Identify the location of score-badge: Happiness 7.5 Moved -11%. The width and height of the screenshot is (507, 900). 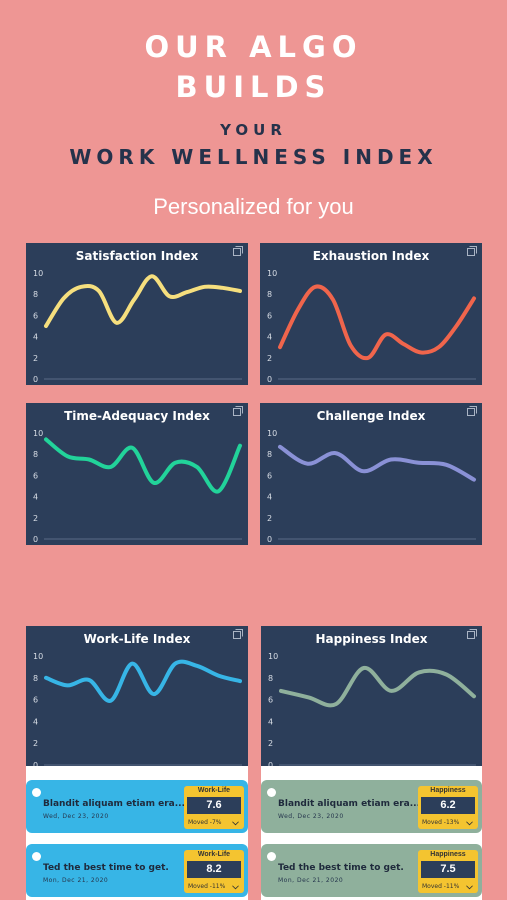
(448, 871).